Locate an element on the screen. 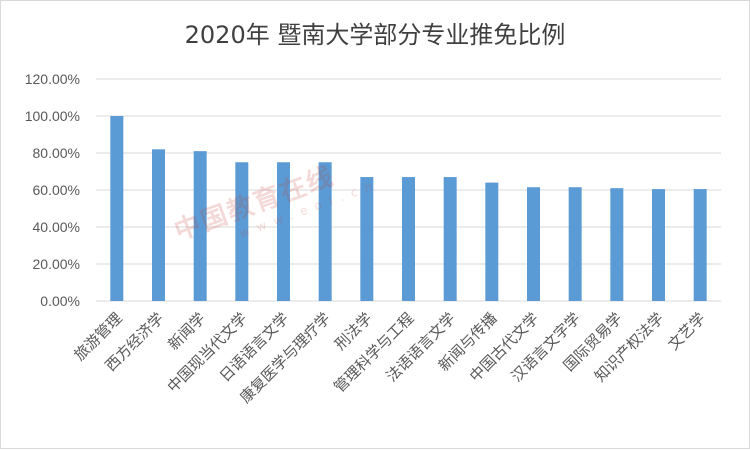 The width and height of the screenshot is (750, 450). y-tick-label: 80.00% is located at coordinates (56, 153).